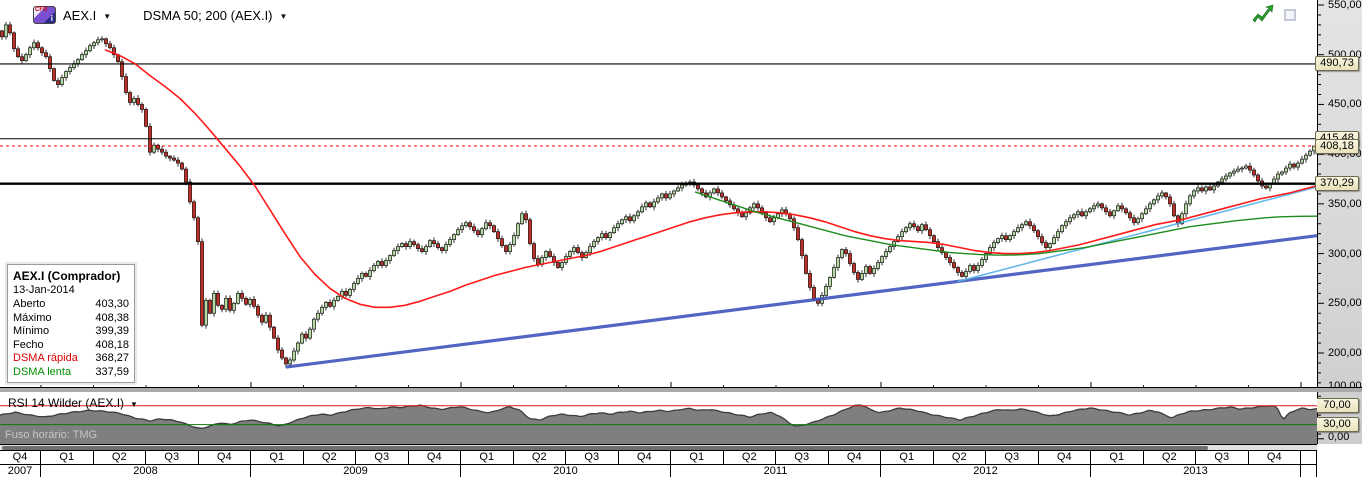 The height and width of the screenshot is (477, 1362). I want to click on panel-divider, so click(681, 389).